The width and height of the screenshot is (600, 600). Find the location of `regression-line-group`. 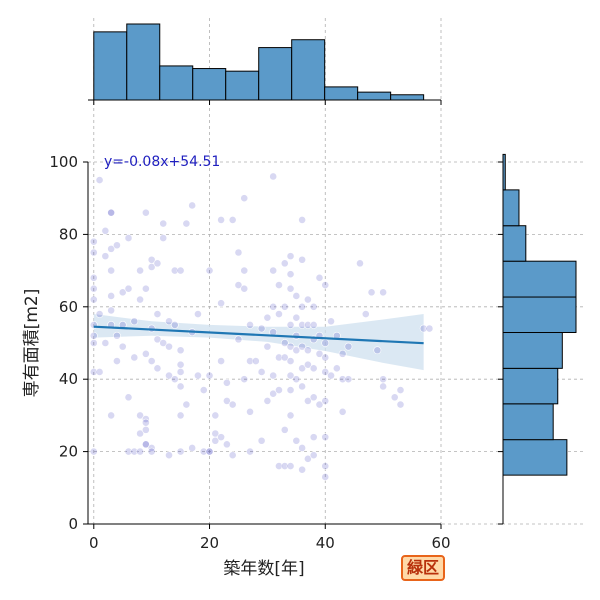

regression-line-group is located at coordinates (258, 335).